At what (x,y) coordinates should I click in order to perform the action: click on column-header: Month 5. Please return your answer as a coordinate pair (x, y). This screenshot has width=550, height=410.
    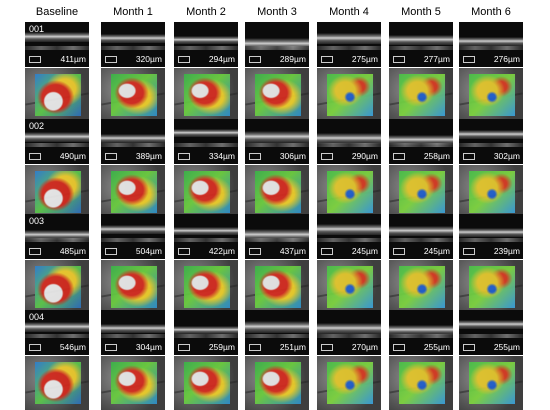
    Looking at the image, I should click on (421, 12).